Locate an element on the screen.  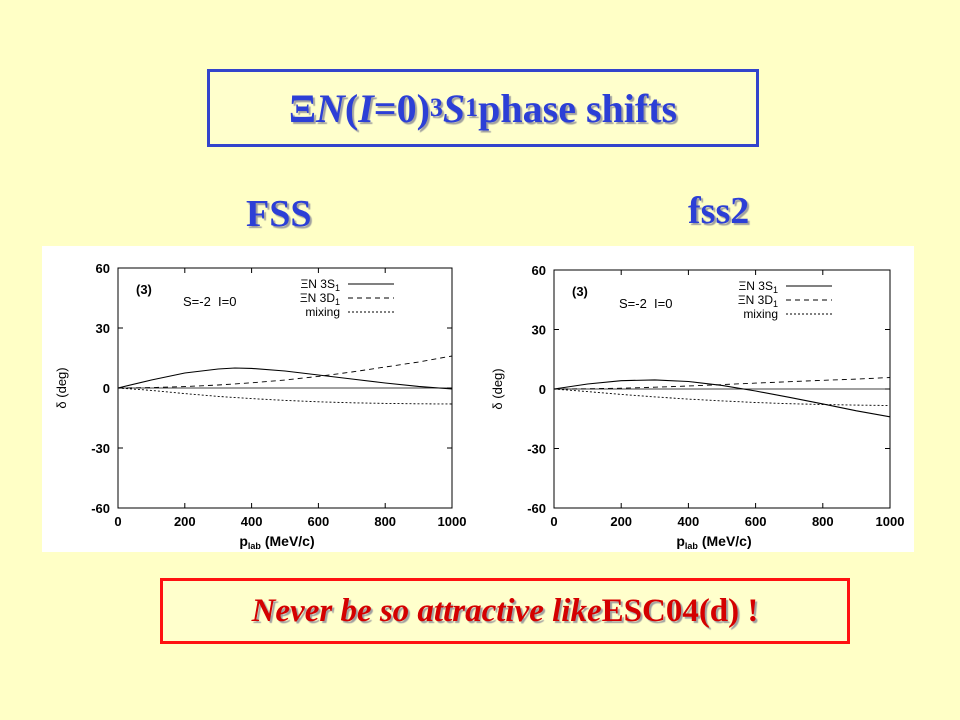
title-xi: Ξ is located at coordinates (302, 108).